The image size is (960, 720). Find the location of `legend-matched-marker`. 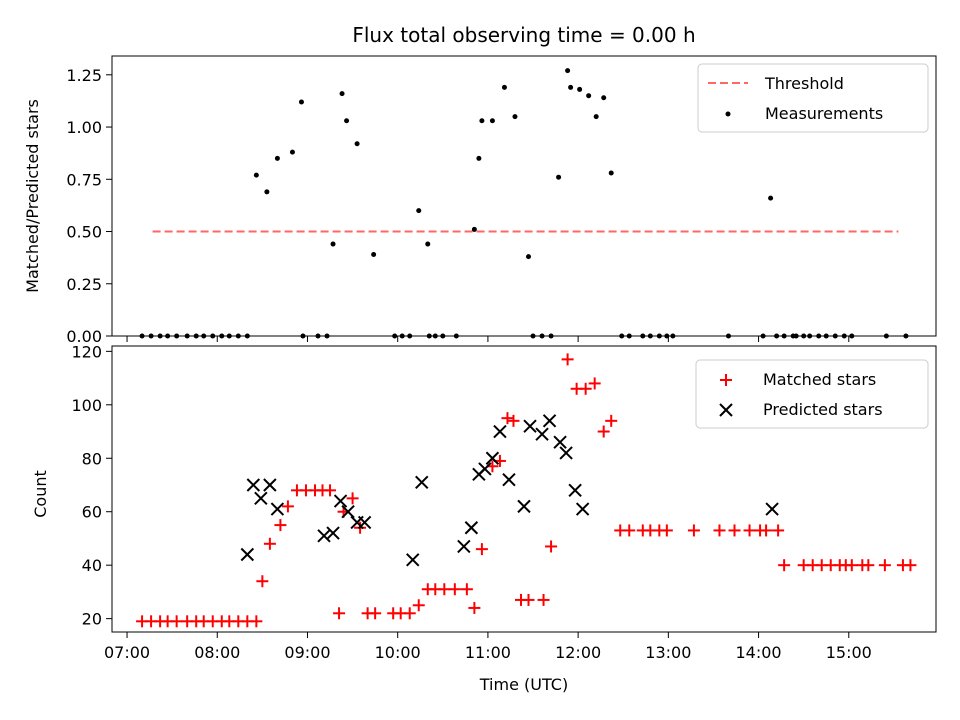

legend-matched-marker is located at coordinates (726, 380).